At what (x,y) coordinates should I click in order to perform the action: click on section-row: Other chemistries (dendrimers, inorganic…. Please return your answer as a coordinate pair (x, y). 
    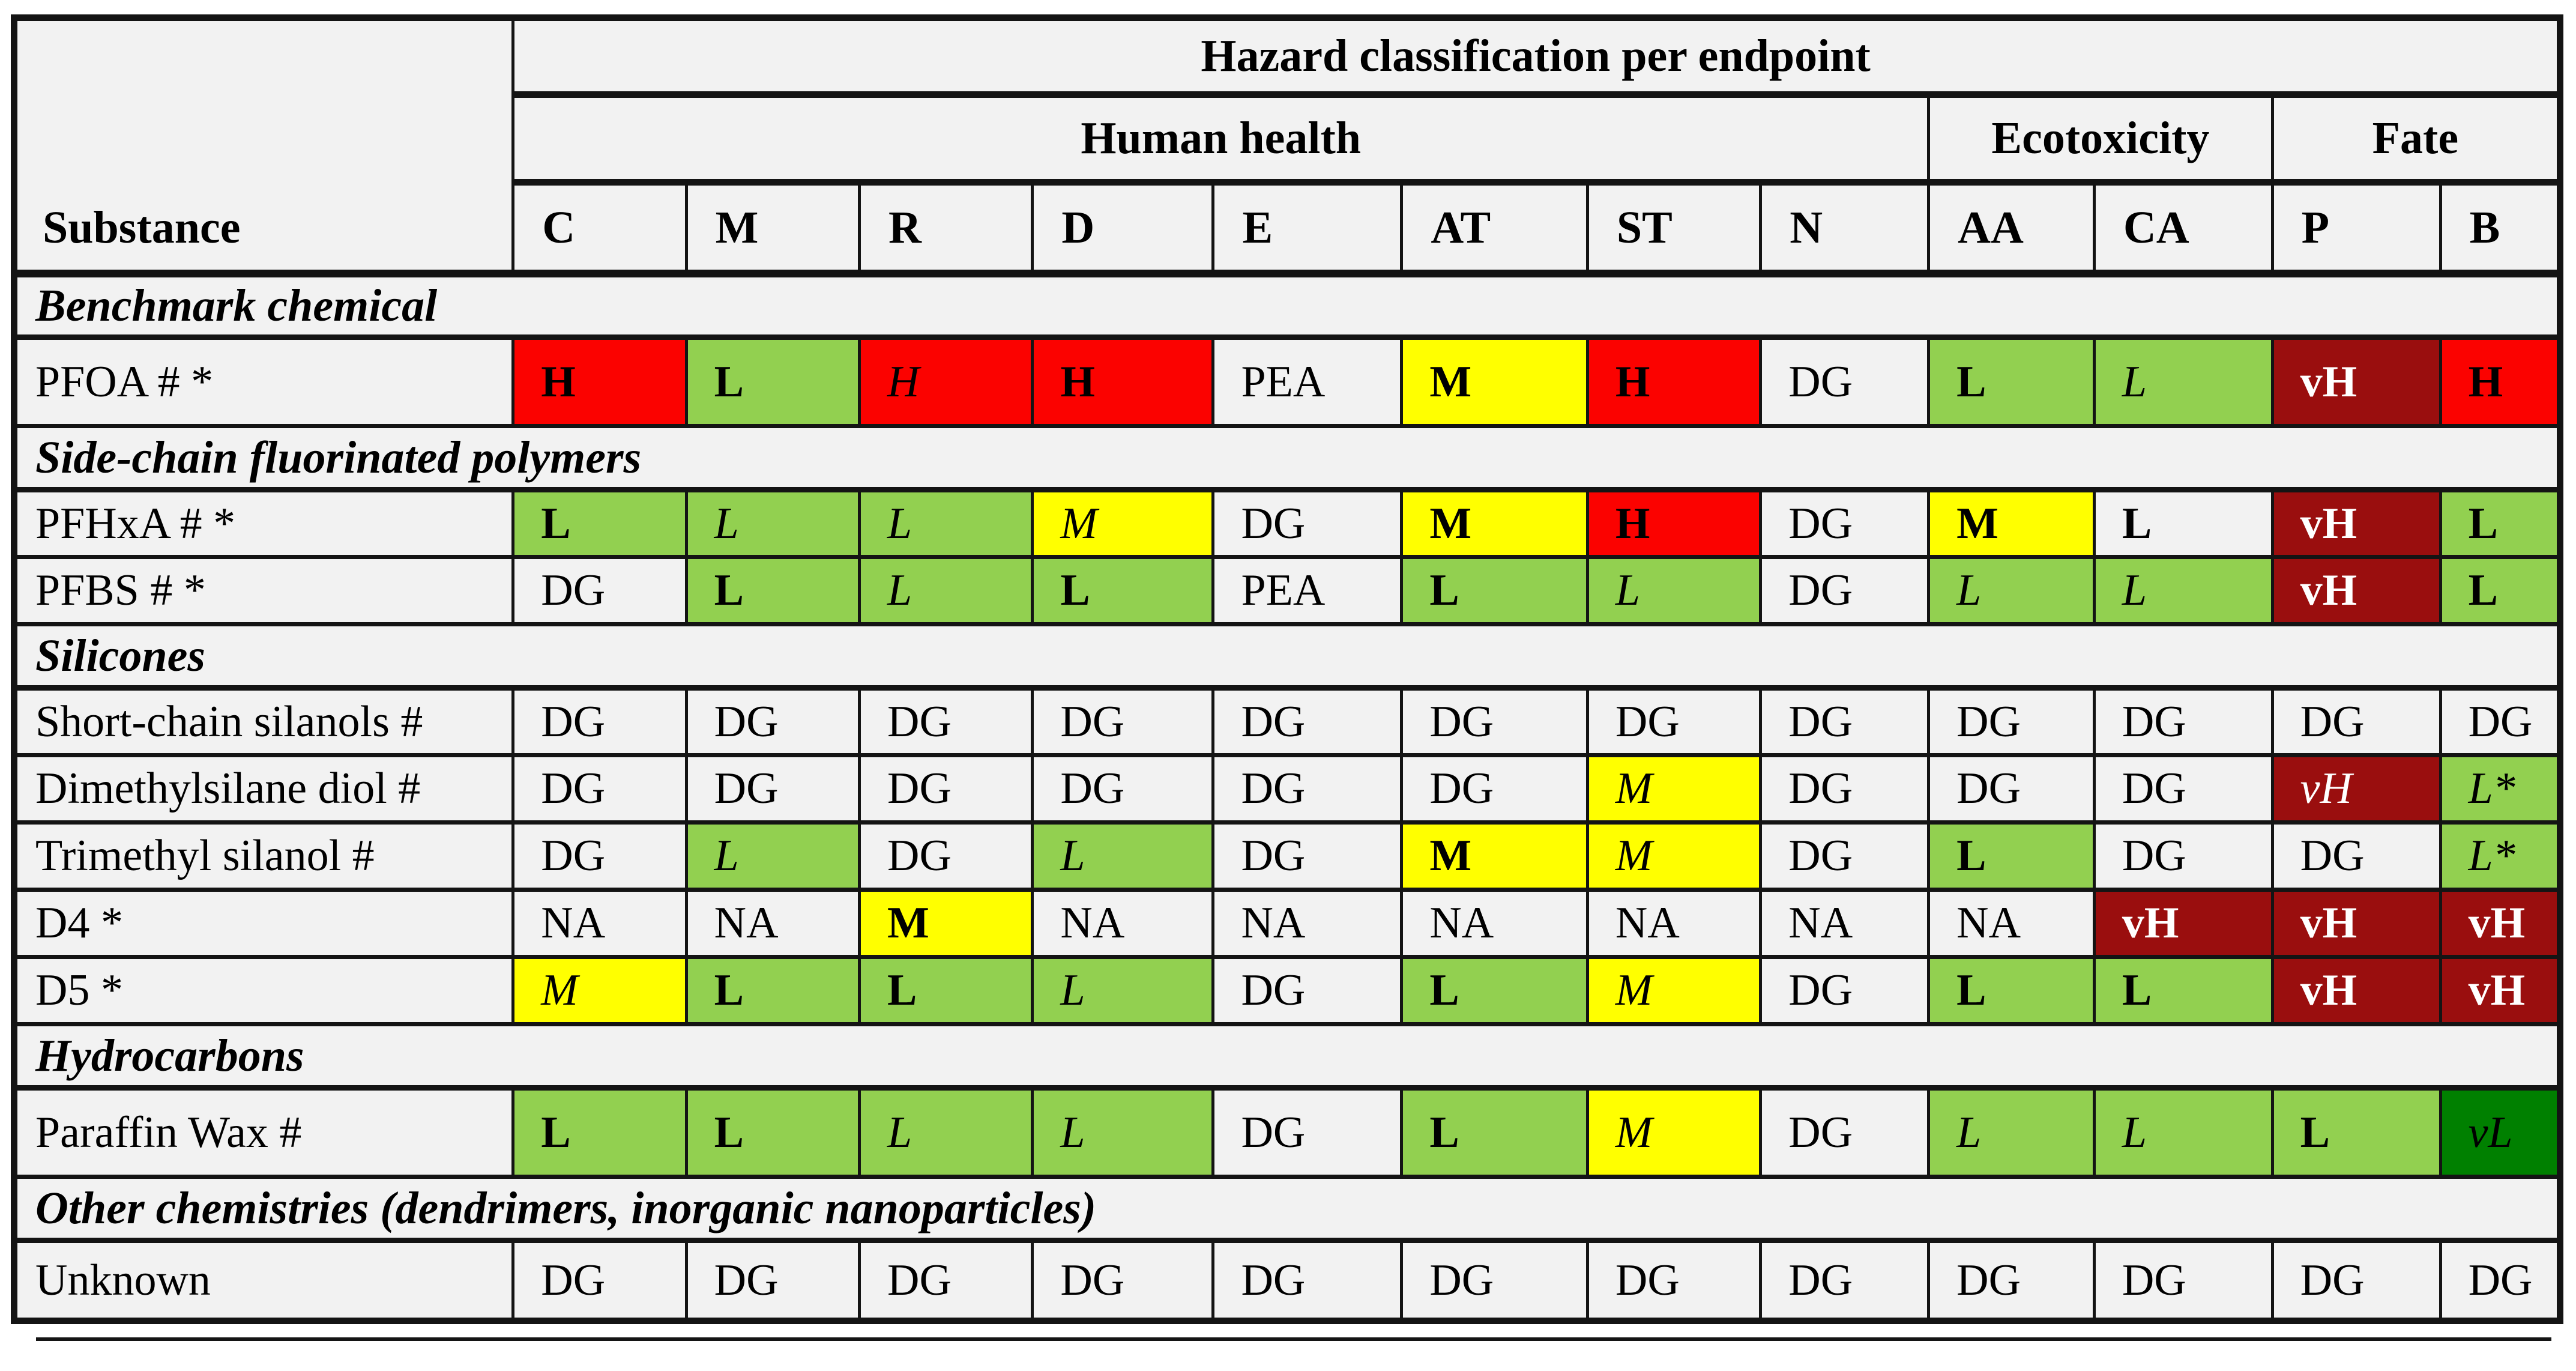
    Looking at the image, I should click on (1287, 1209).